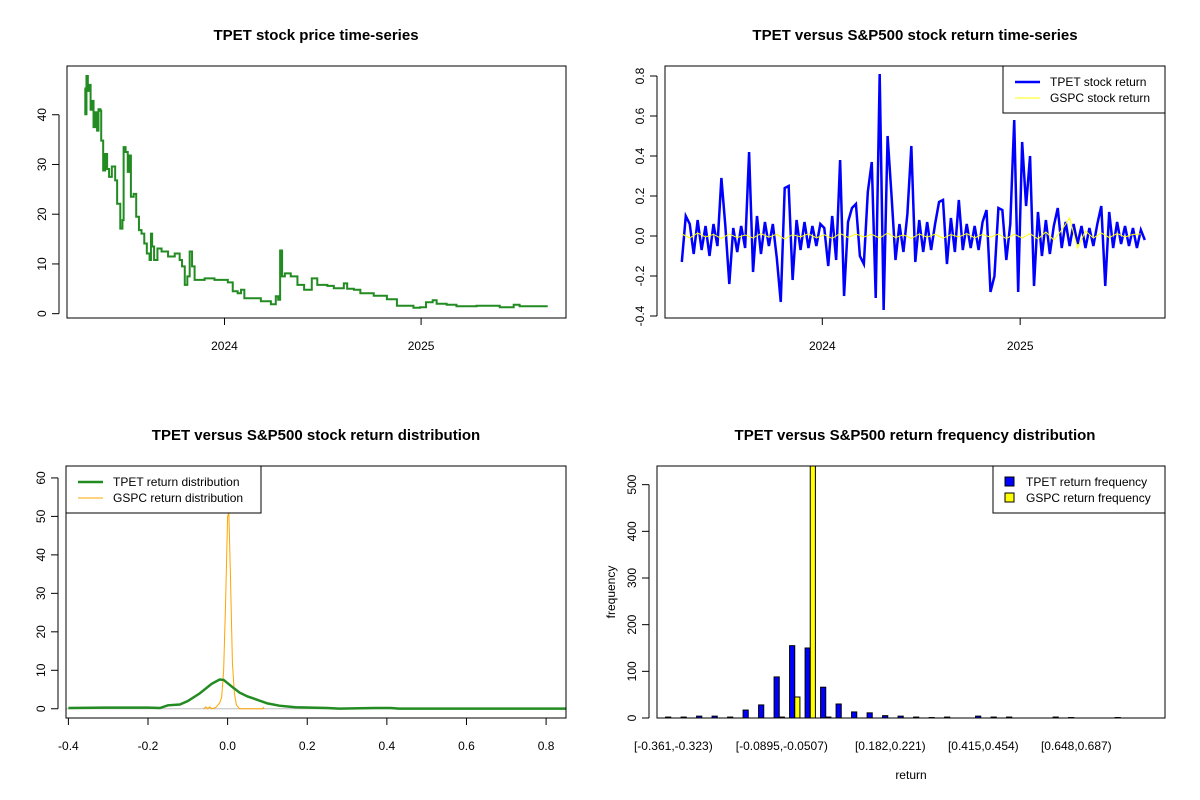 The width and height of the screenshot is (1200, 800). I want to click on y-tick-label: 100, so click(632, 671).